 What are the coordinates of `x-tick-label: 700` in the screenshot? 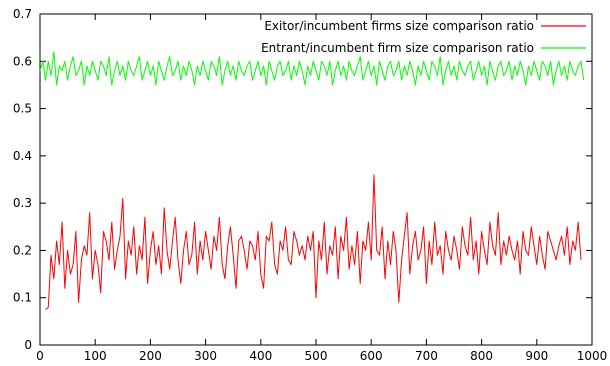 It's located at (426, 356).